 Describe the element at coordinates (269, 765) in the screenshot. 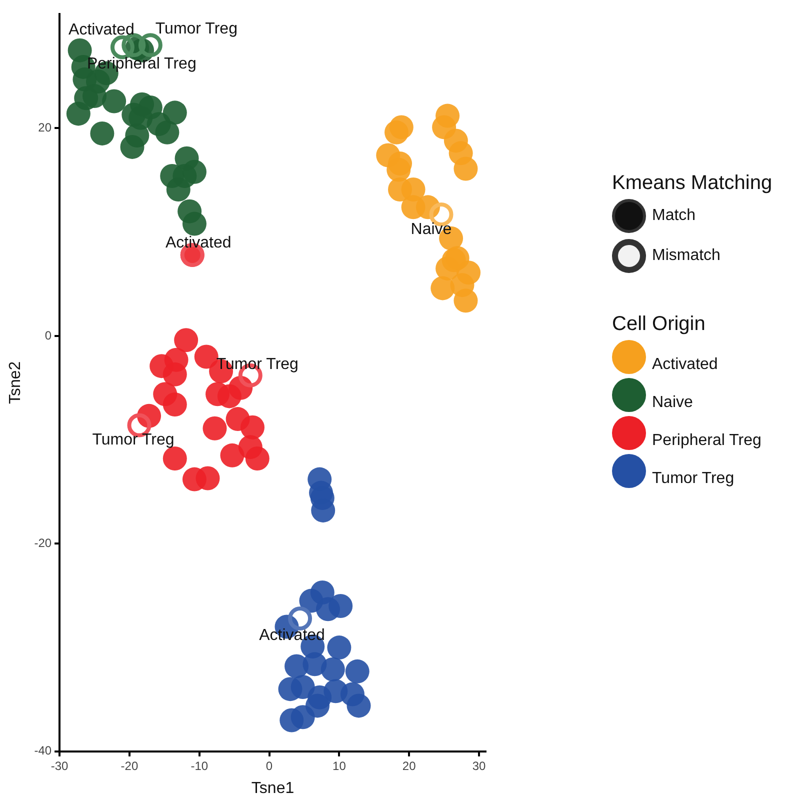

I see `x-tick-label: 0` at that location.